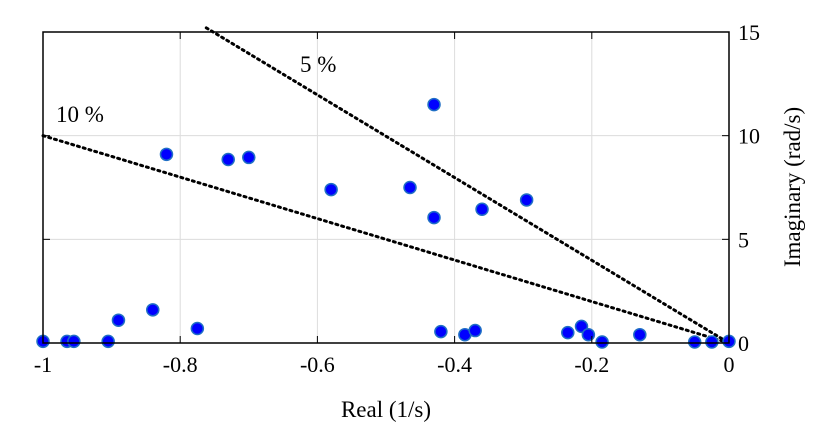  Describe the element at coordinates (729, 364) in the screenshot. I see `x-tick-label: 0` at that location.